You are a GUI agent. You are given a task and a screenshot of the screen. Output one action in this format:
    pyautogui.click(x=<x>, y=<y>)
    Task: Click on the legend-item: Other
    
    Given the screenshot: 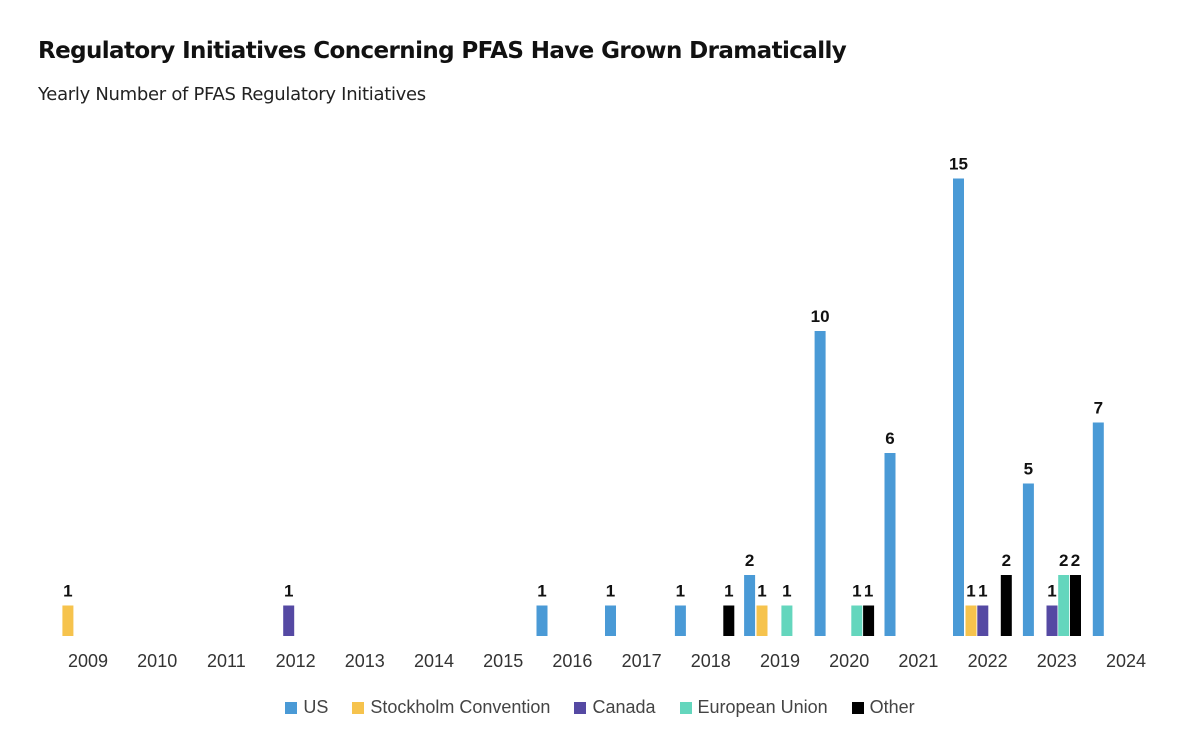 What is the action you would take?
    pyautogui.click(x=883, y=707)
    